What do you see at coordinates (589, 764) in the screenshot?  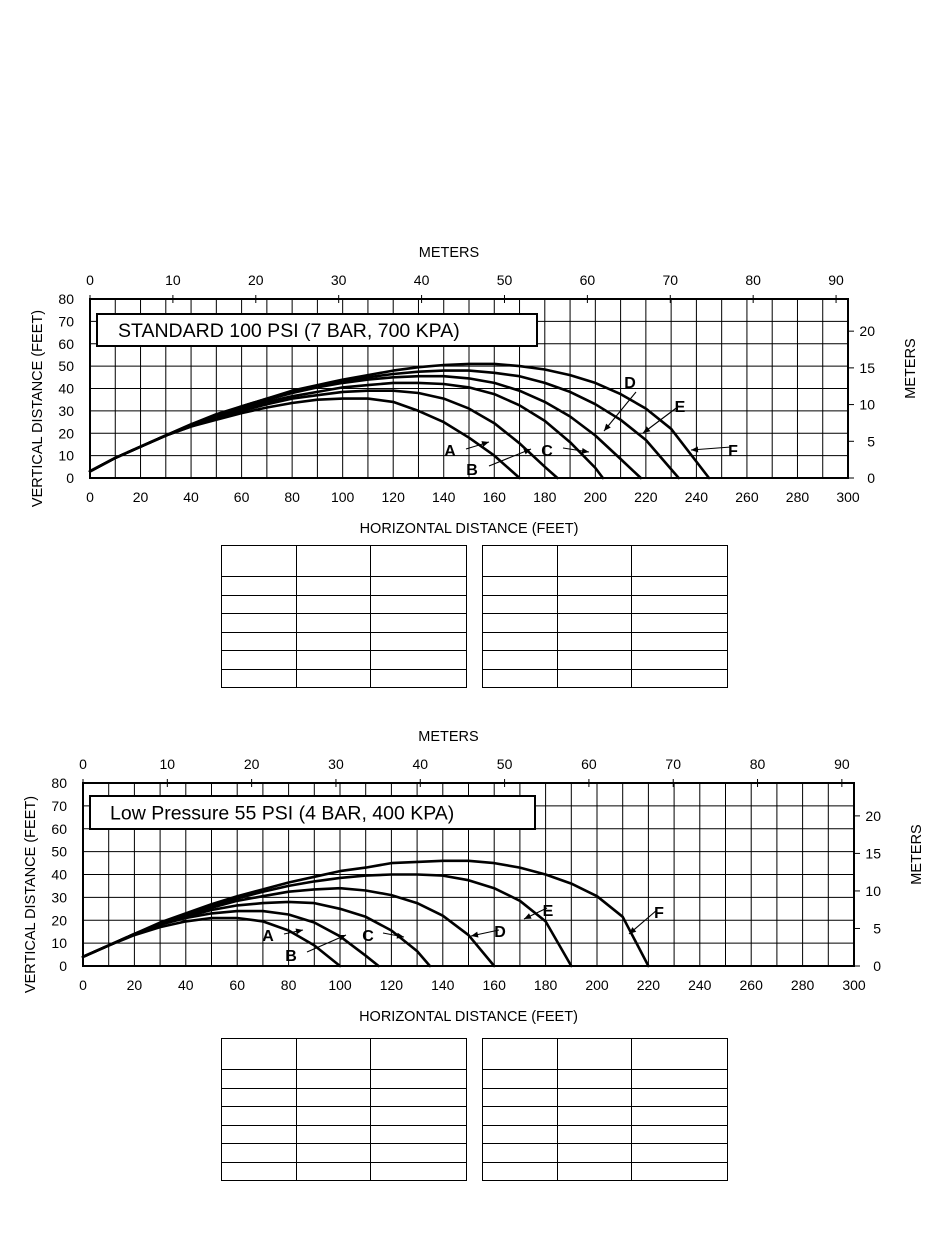 I see `x2-tick-label: 60` at bounding box center [589, 764].